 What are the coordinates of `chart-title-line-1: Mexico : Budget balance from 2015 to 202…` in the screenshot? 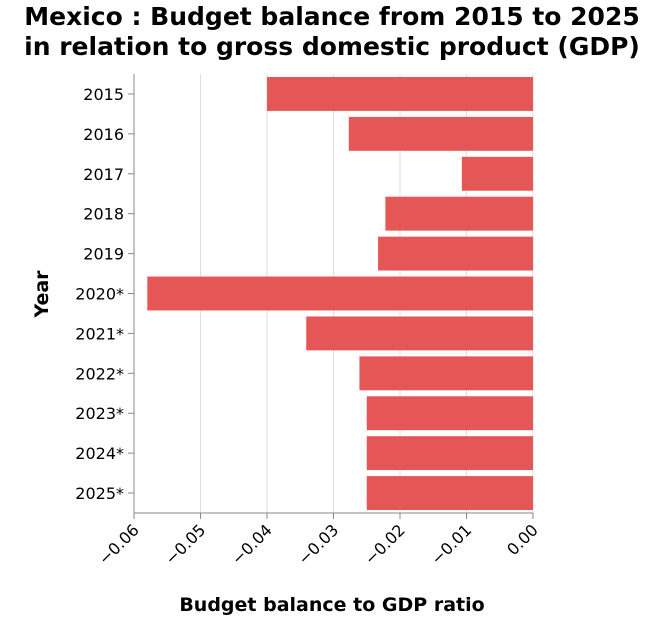 It's located at (332, 16).